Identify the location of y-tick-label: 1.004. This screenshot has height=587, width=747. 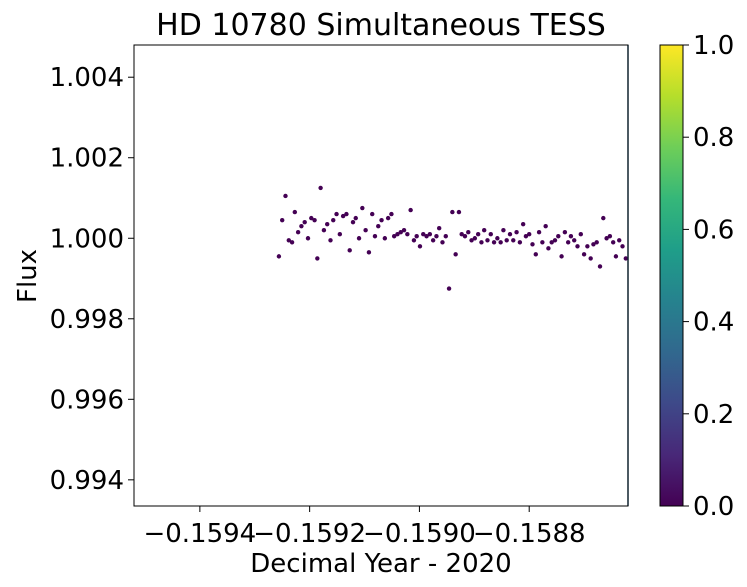
(87, 78).